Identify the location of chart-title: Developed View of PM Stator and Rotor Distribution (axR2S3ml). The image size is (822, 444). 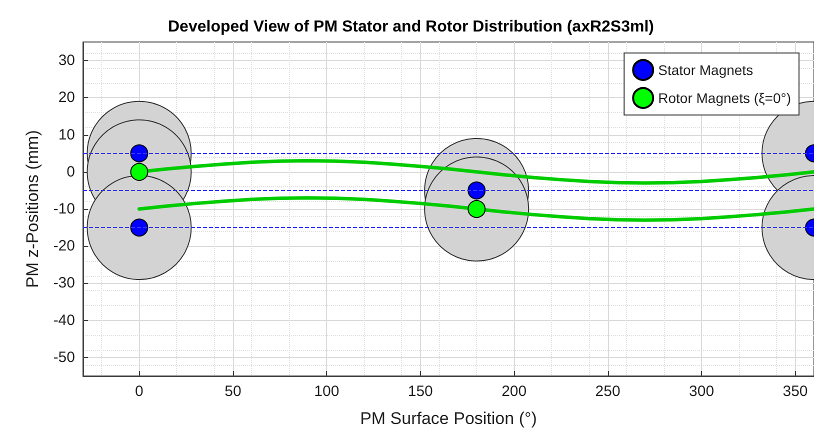
(411, 27).